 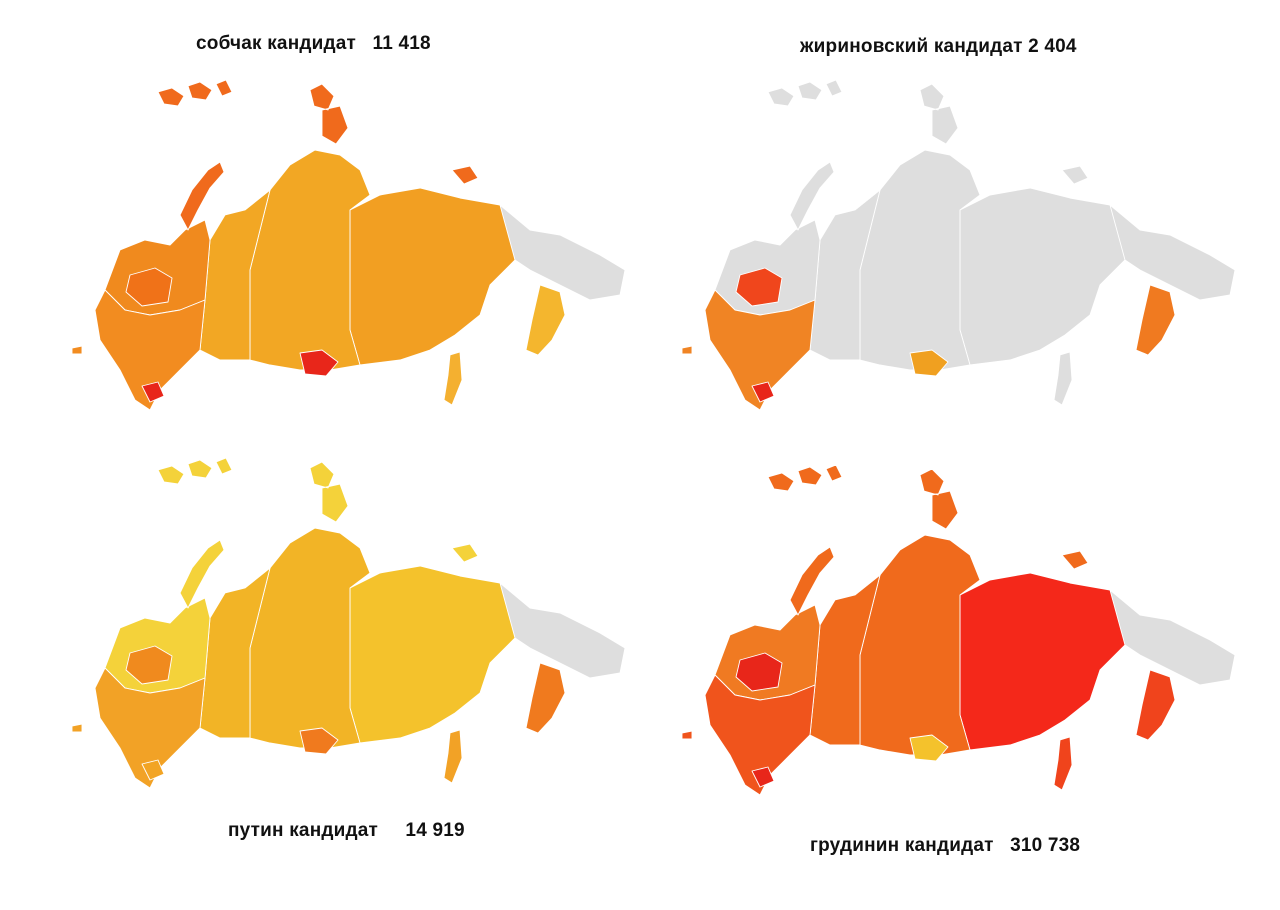 I want to click on panel-caption: путин кандидат 14 919, so click(x=346, y=830).